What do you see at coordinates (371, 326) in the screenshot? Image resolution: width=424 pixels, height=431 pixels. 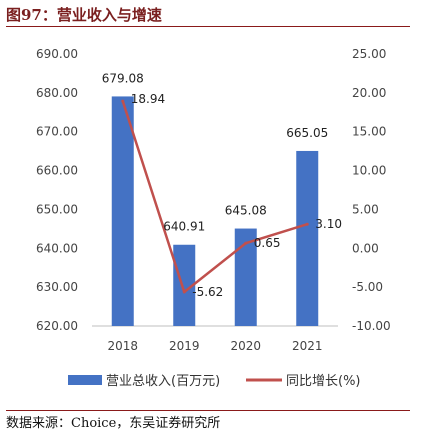 I see `right-tick-label: -10.00` at bounding box center [371, 326].